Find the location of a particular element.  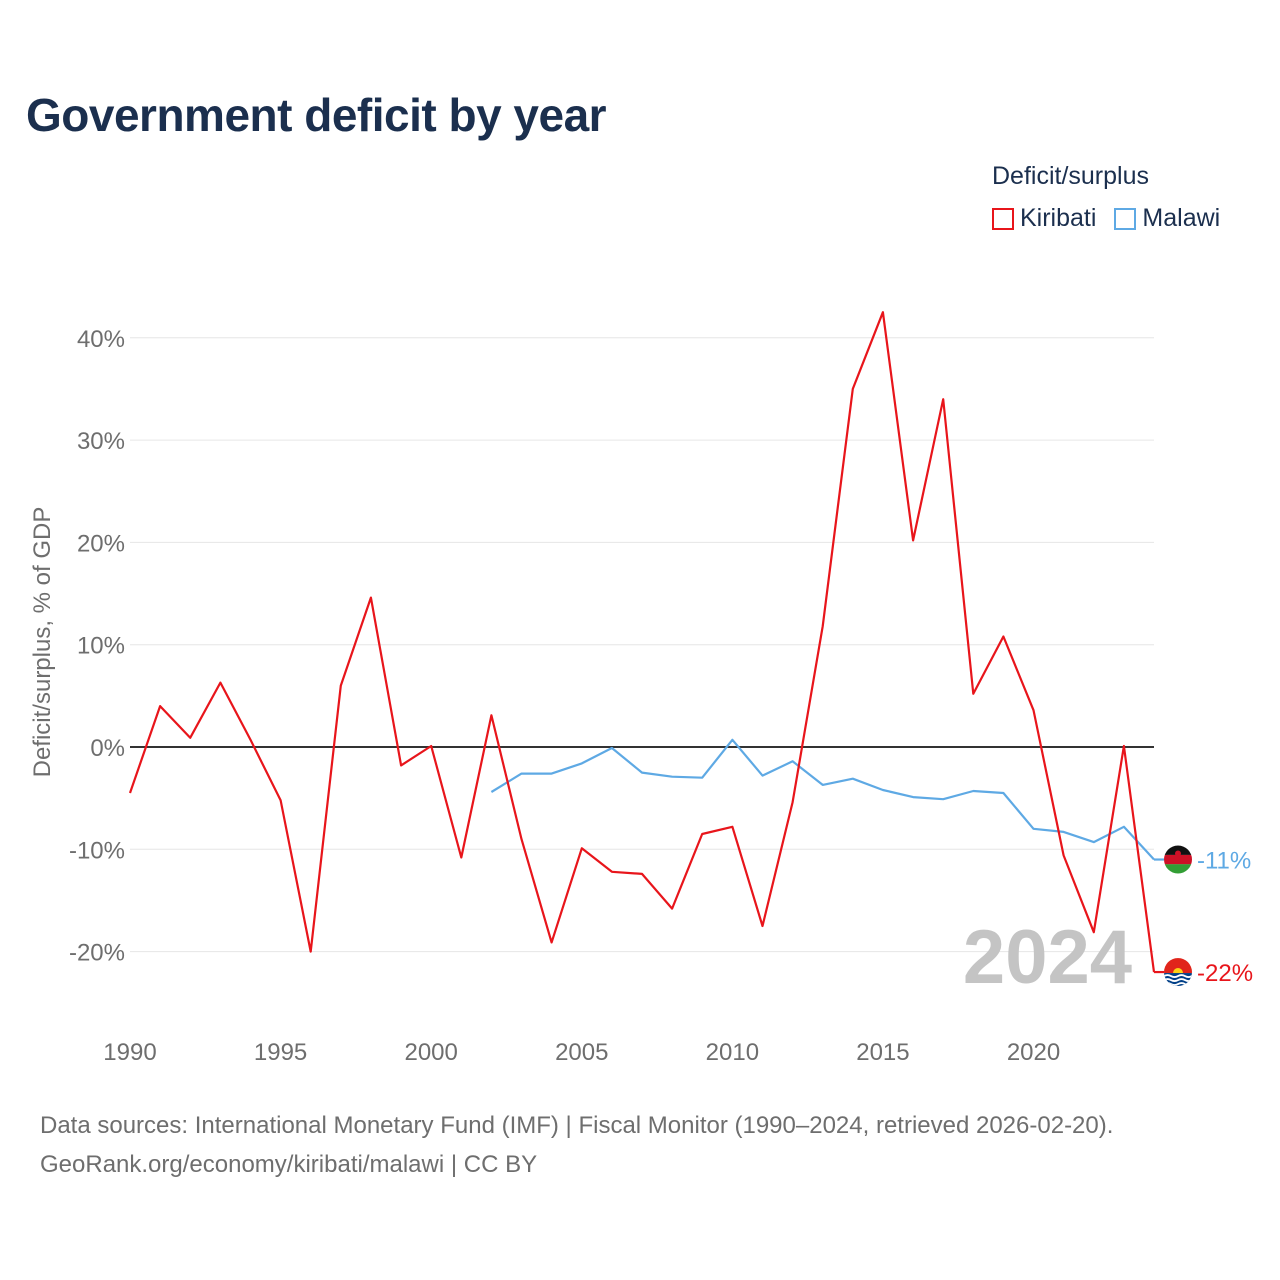

legend: Kiribati Malawi is located at coordinates (1106, 218).